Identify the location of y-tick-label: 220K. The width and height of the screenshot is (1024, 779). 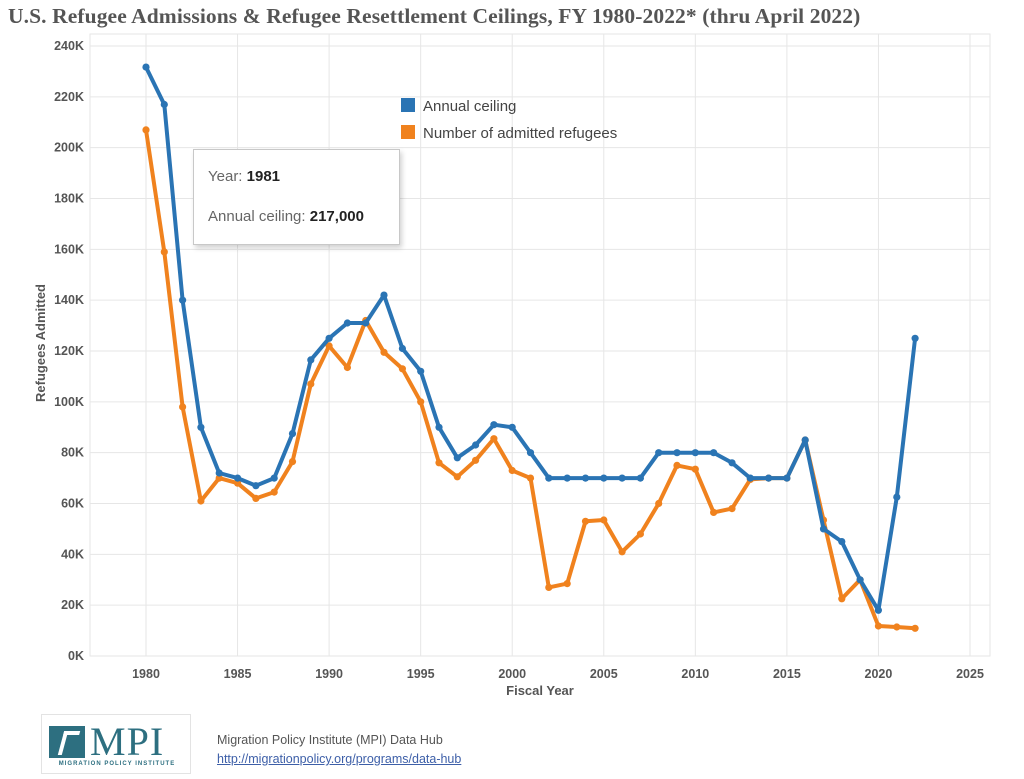
(69, 97).